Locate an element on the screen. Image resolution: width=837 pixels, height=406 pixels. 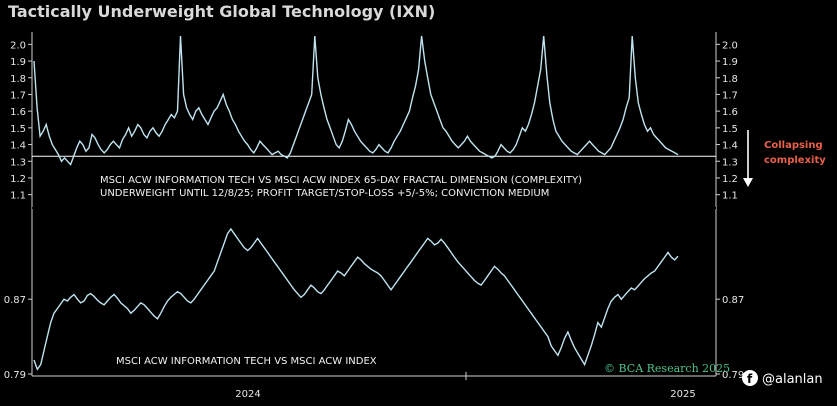
top-y-tick-label-left: 1.6 is located at coordinates (18, 112).